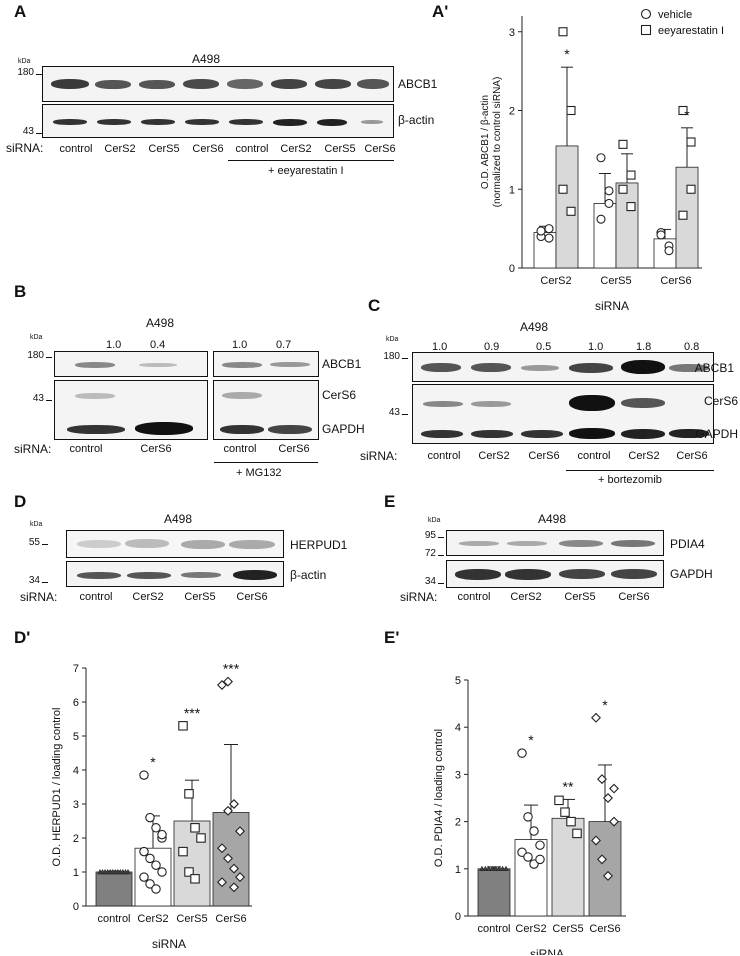 The width and height of the screenshot is (740, 956). Describe the element at coordinates (374, 305) in the screenshot. I see `panel-label-C: C` at that location.